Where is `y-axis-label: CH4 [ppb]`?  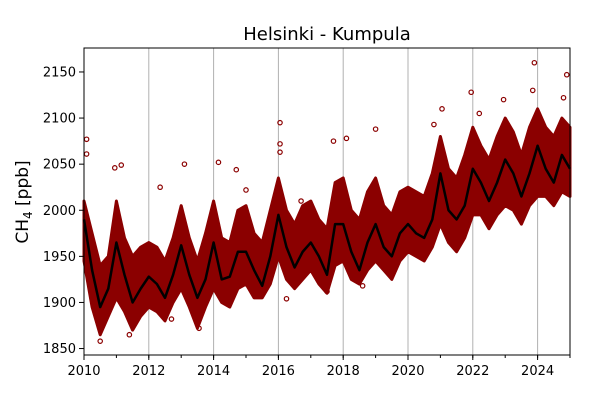 y-axis-label: CH4 [ppb] is located at coordinates (24, 201).